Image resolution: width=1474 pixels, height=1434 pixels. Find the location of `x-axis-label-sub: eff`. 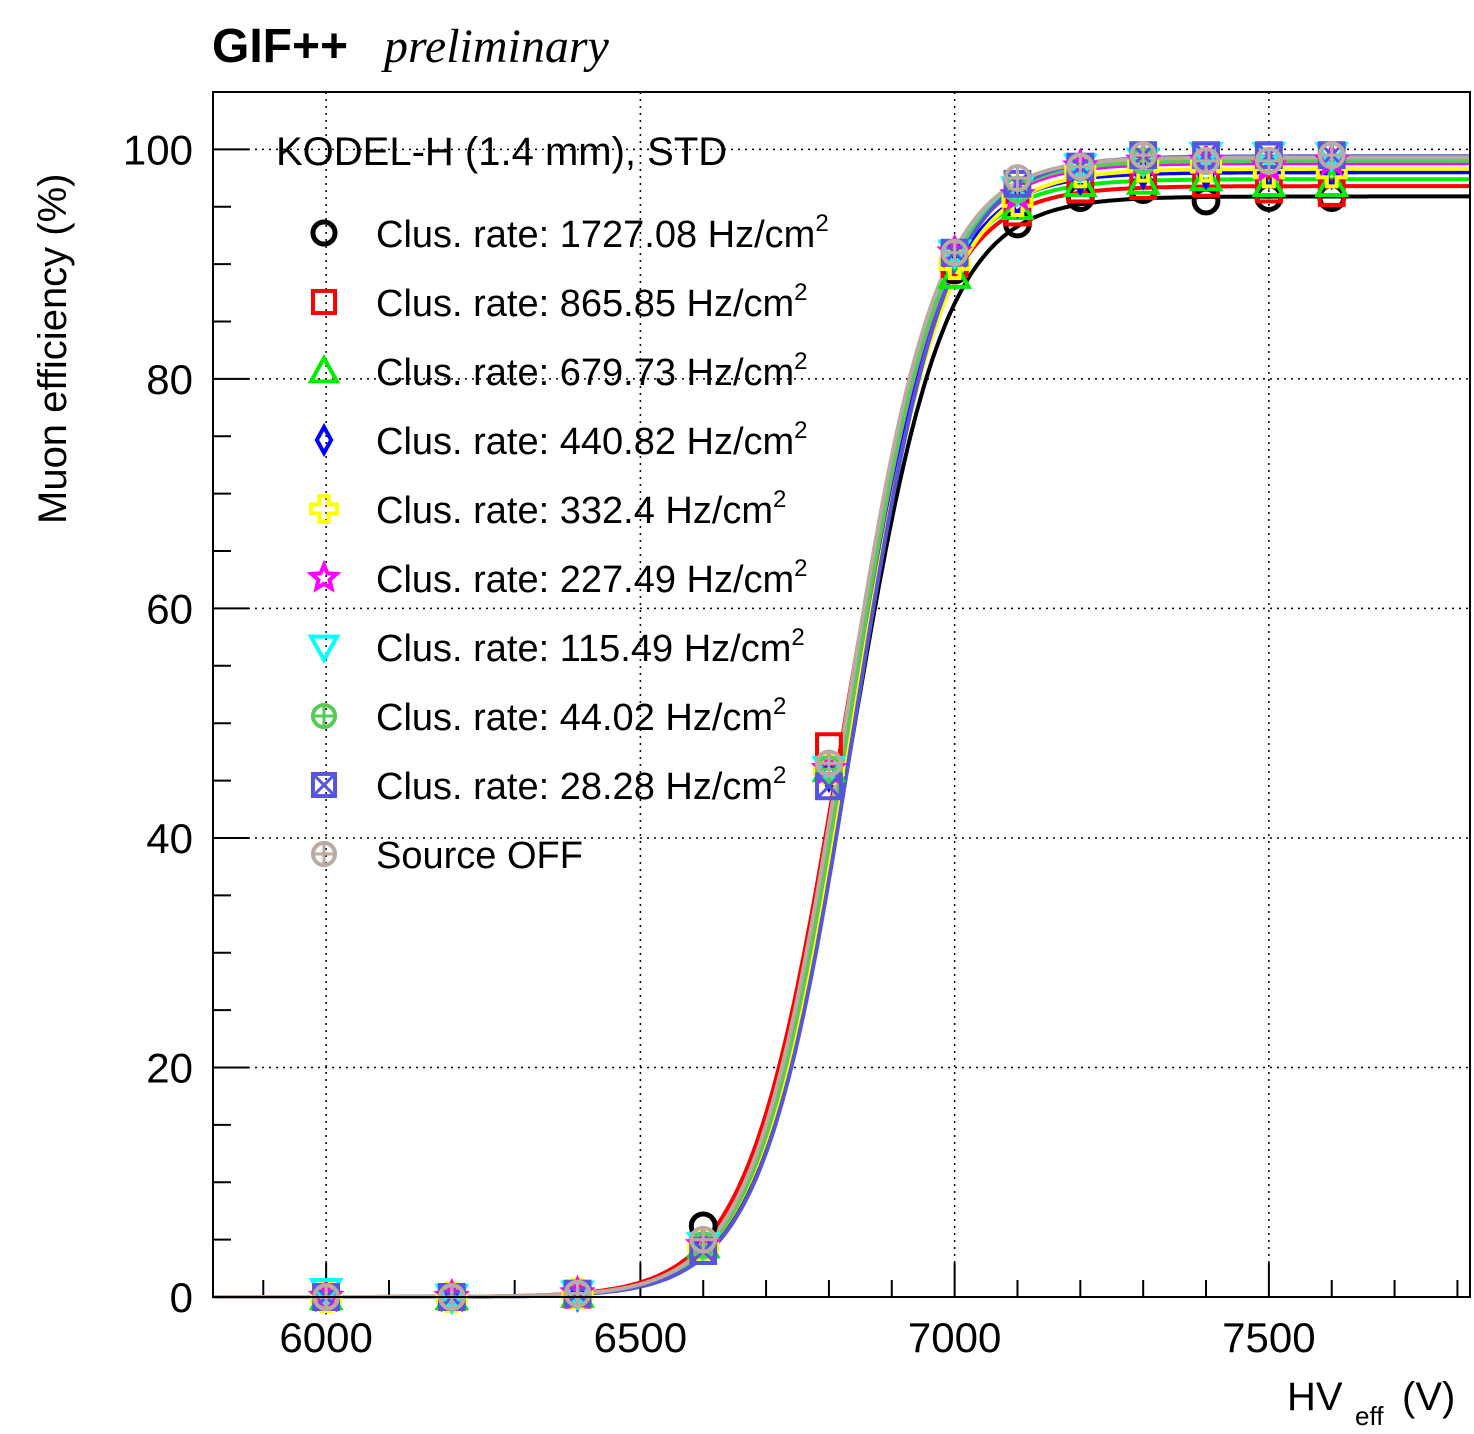

x-axis-label-sub: eff is located at coordinates (1369, 1416).